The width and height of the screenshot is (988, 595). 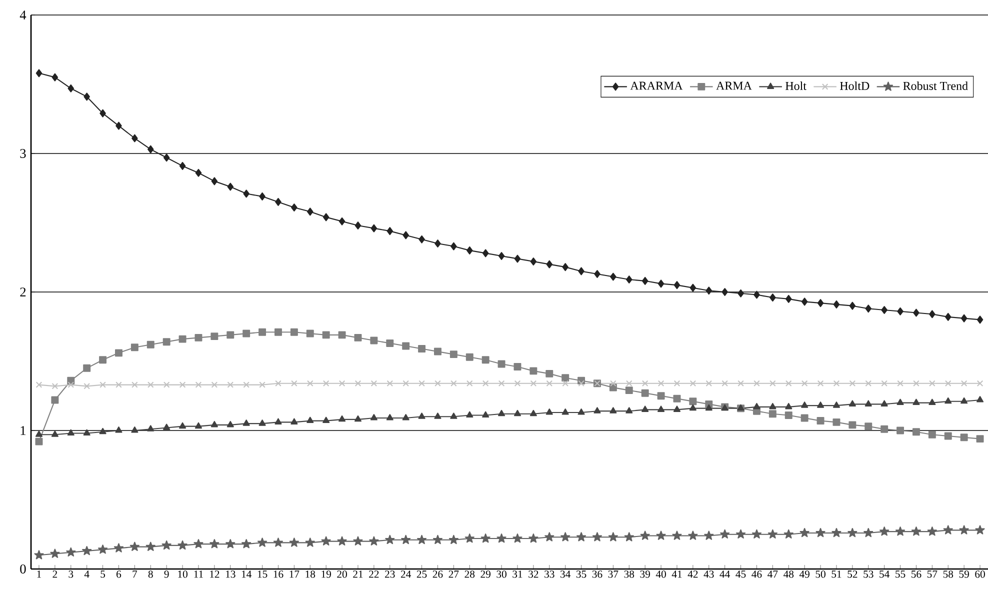 What do you see at coordinates (390, 574) in the screenshot?
I see `x-tick-label: 23` at bounding box center [390, 574].